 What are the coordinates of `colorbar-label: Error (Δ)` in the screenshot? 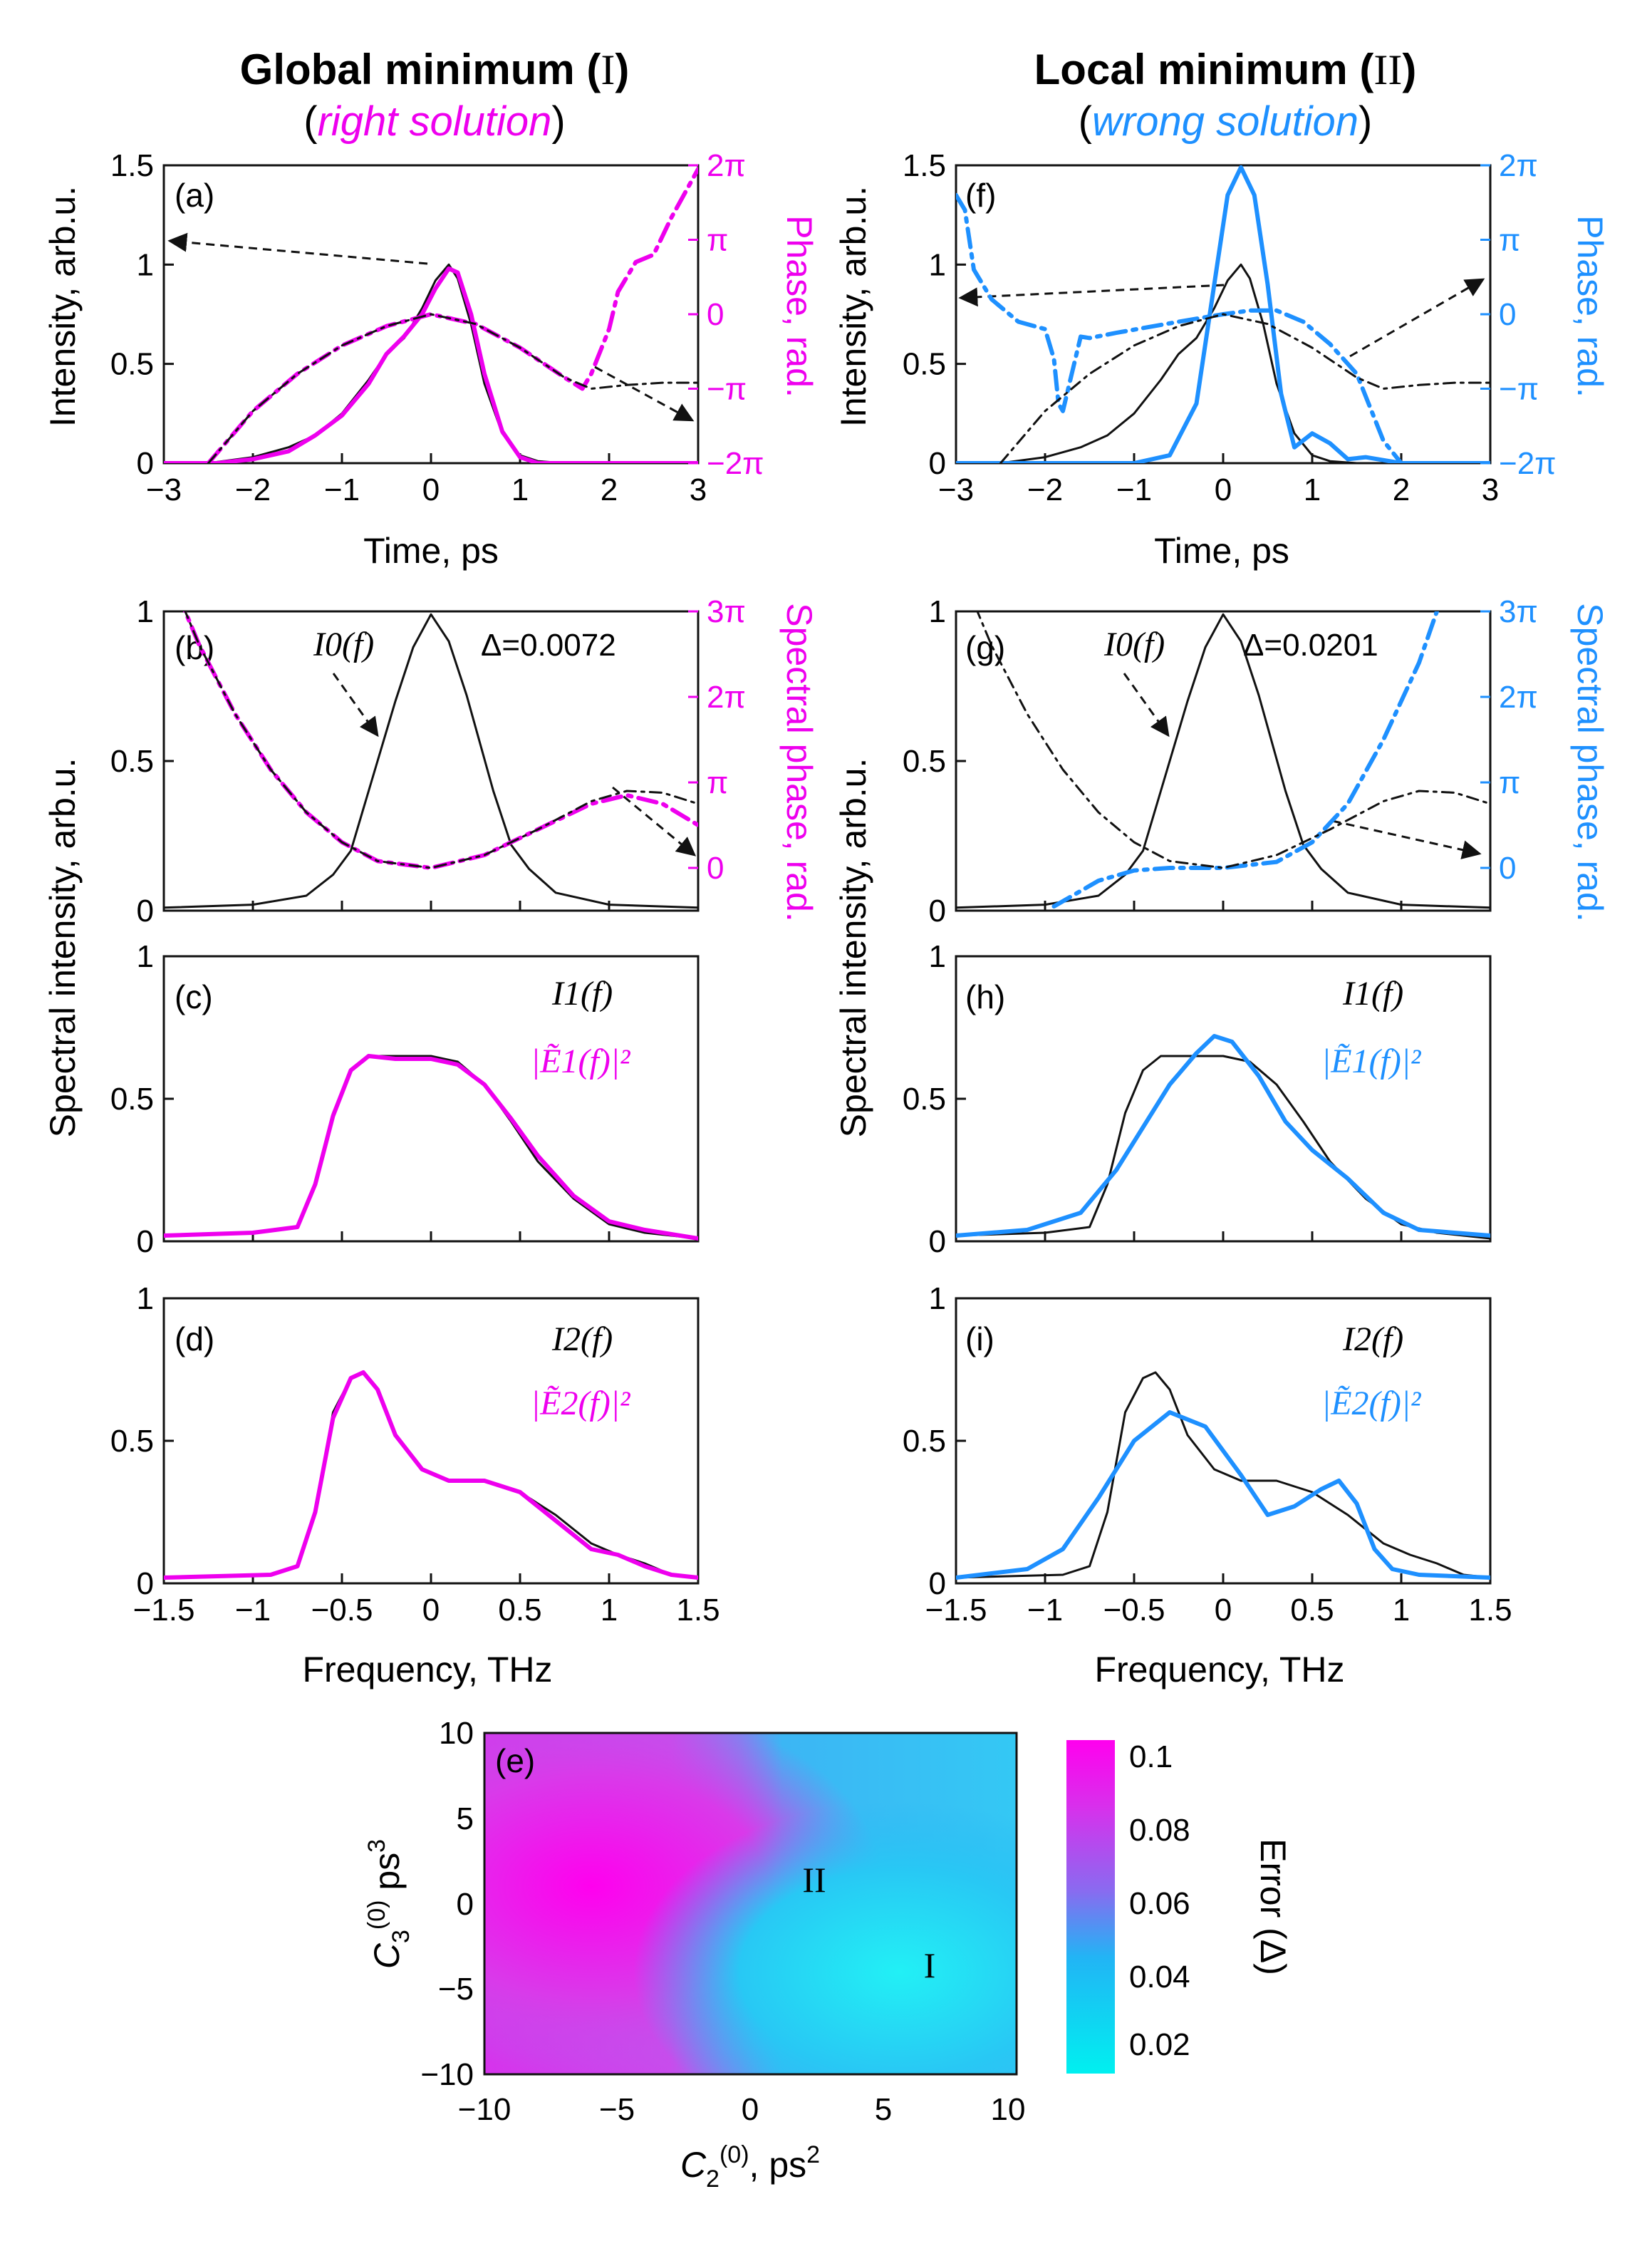 It's located at (1273, 1906).